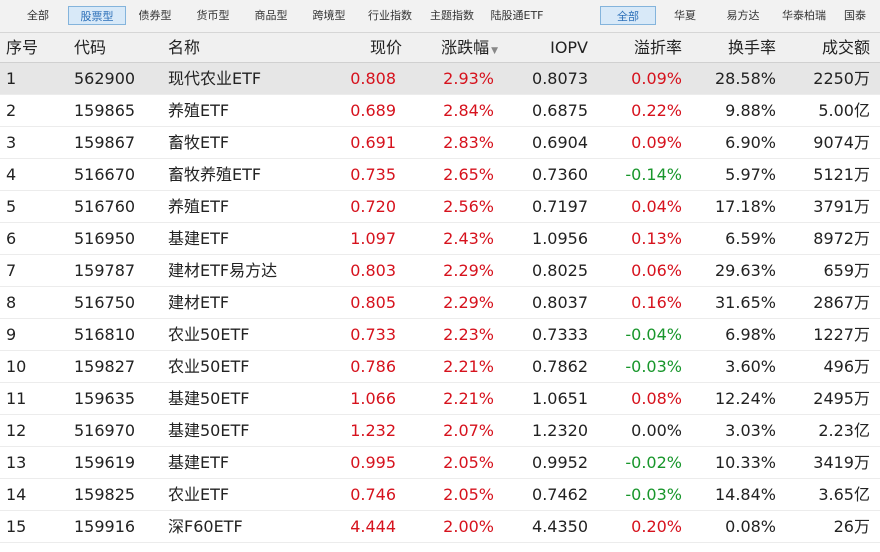 Image resolution: width=880 pixels, height=552 pixels. What do you see at coordinates (105, 270) in the screenshot?
I see `cell-code: 159787` at bounding box center [105, 270].